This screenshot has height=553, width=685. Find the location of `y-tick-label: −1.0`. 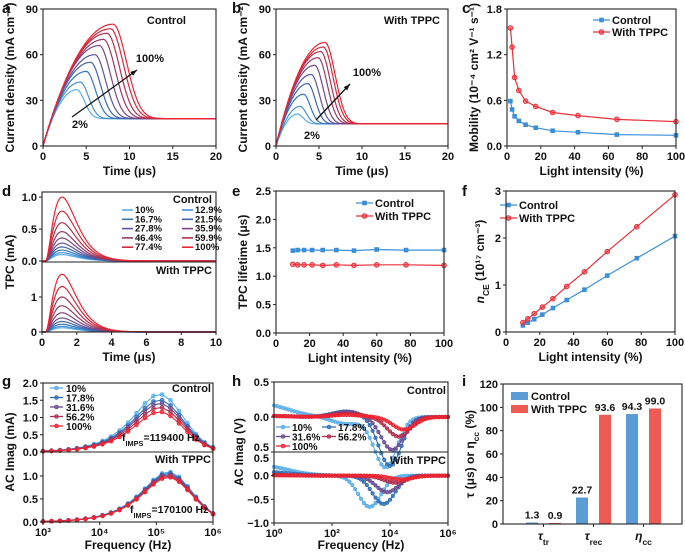

y-tick-label: −1.0 is located at coordinates (258, 524).